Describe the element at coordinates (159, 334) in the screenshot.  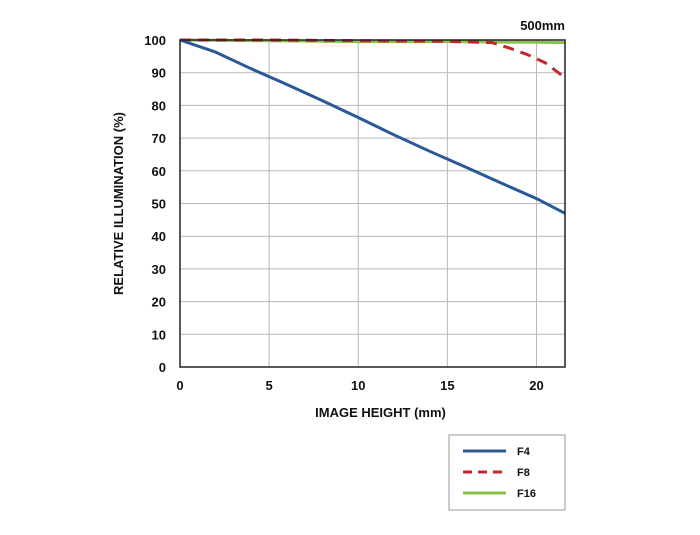
I see `y-tick-label: 10` at that location.